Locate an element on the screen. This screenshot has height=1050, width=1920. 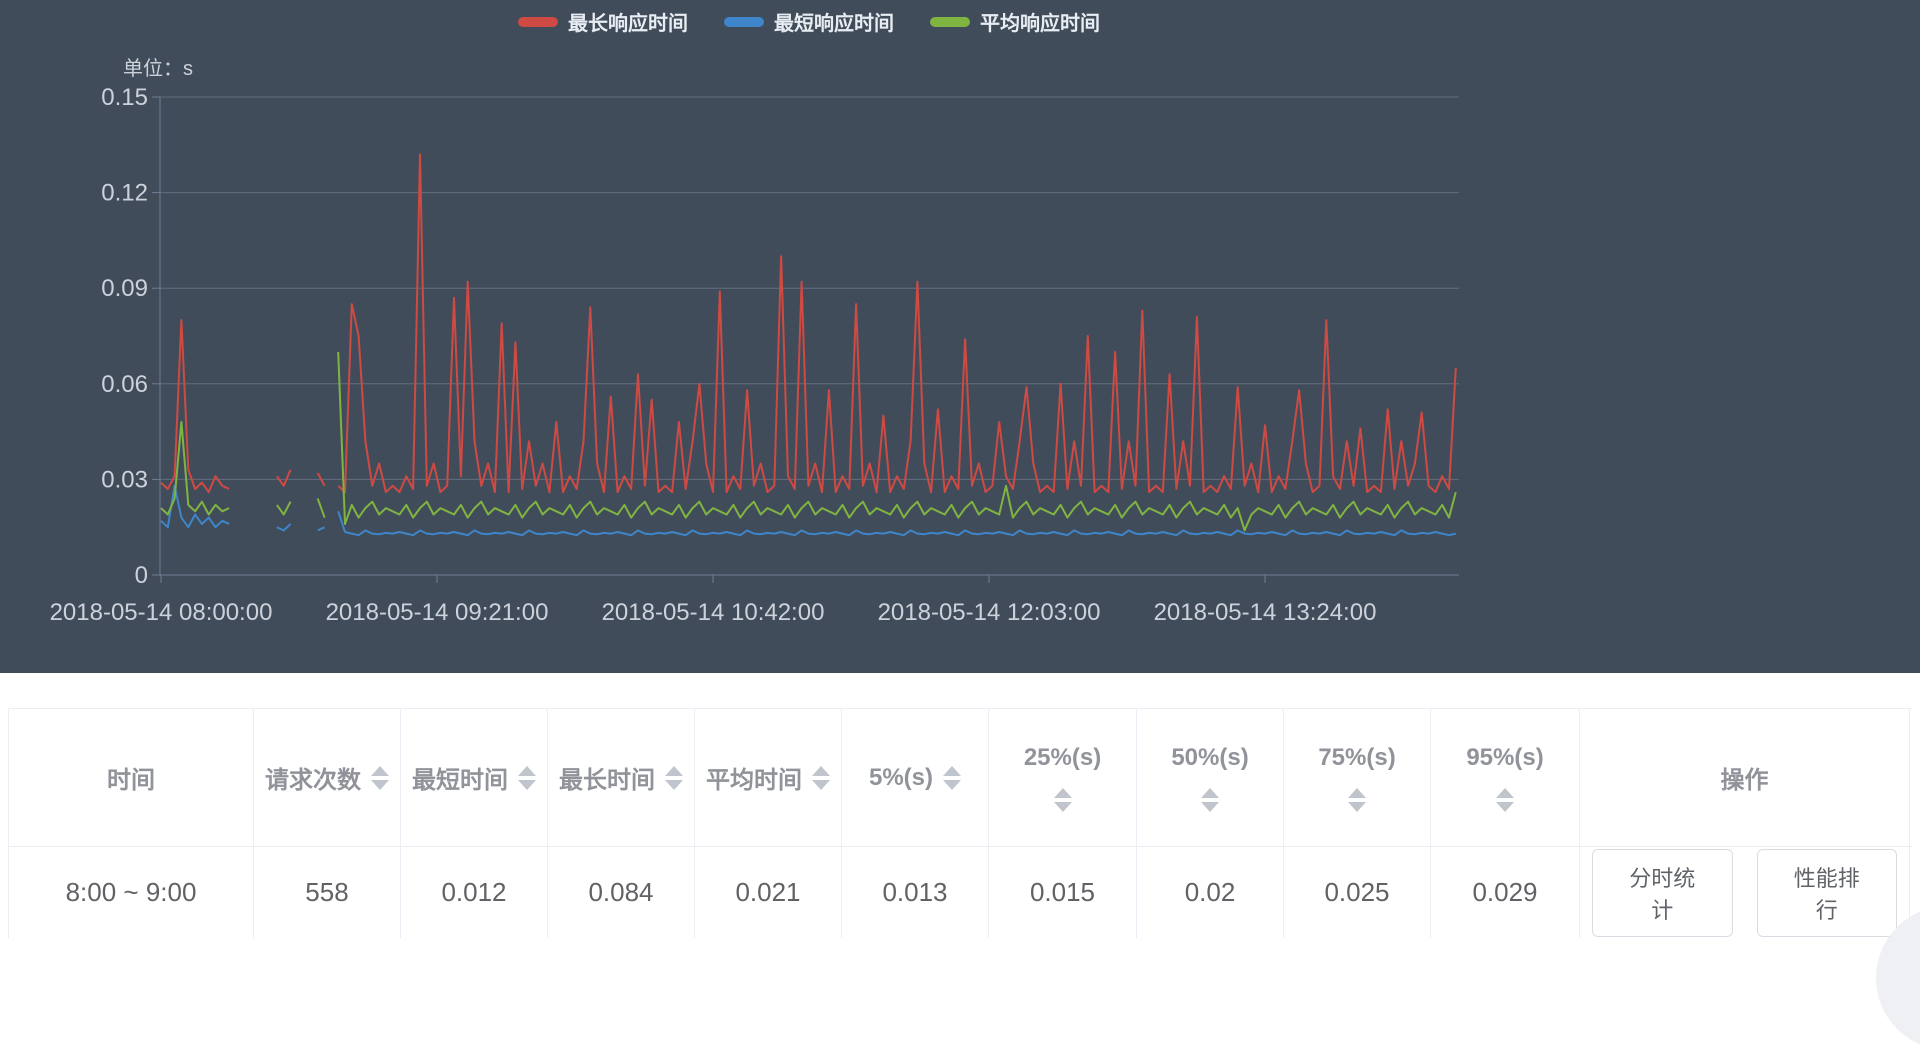
column-header-label: 操作 is located at coordinates (1744, 780).